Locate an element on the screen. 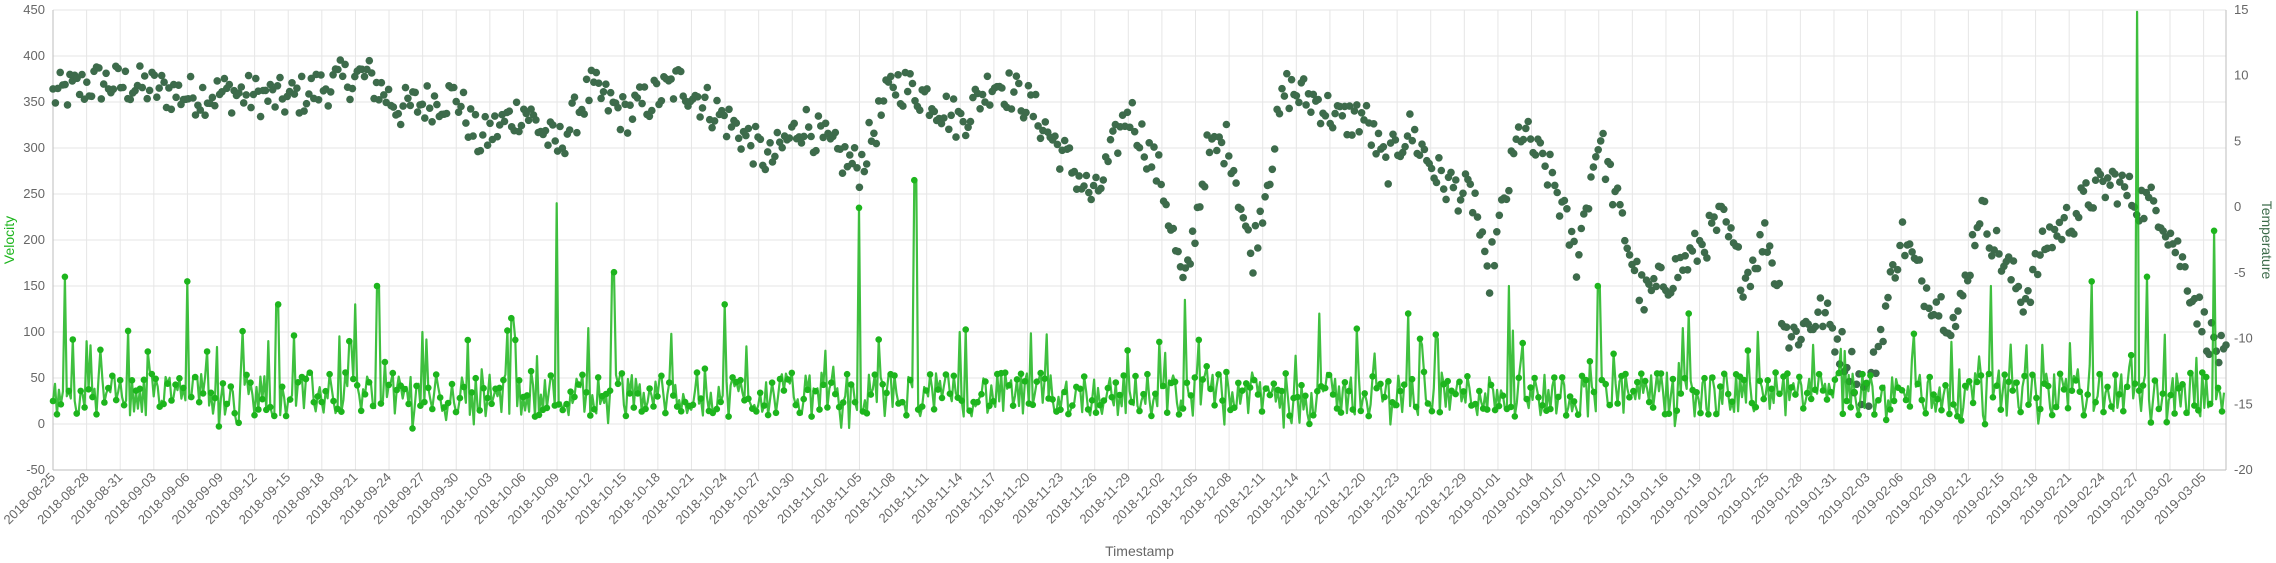 The width and height of the screenshot is (2276, 563). y2-tick-label: 0 is located at coordinates (2237, 206).